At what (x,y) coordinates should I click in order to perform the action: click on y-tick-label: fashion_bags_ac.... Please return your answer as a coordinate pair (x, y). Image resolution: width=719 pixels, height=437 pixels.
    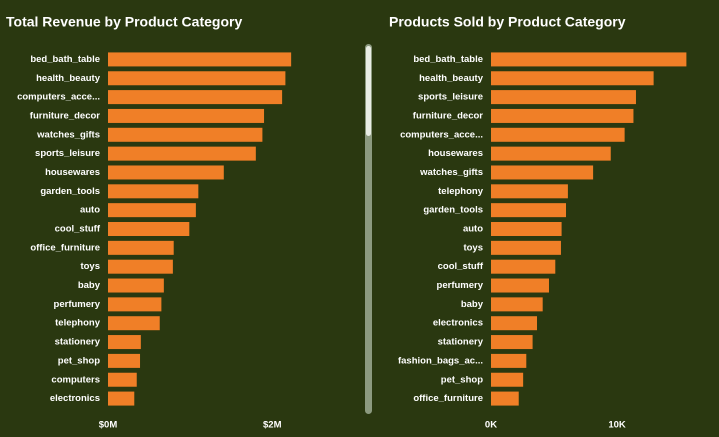
    Looking at the image, I should click on (440, 360).